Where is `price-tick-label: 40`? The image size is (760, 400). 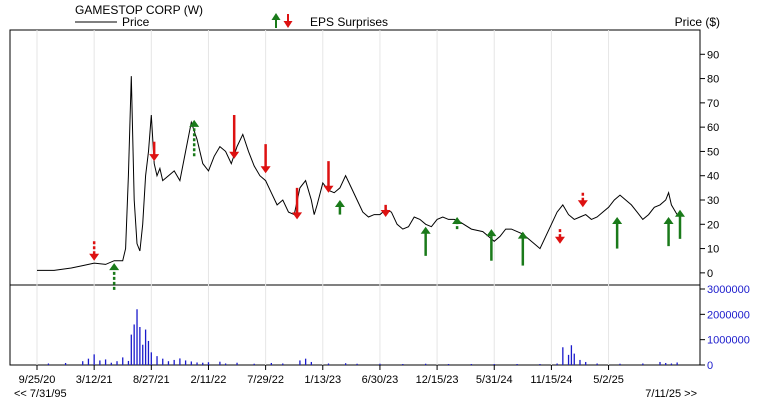 price-tick-label: 40 is located at coordinates (713, 177).